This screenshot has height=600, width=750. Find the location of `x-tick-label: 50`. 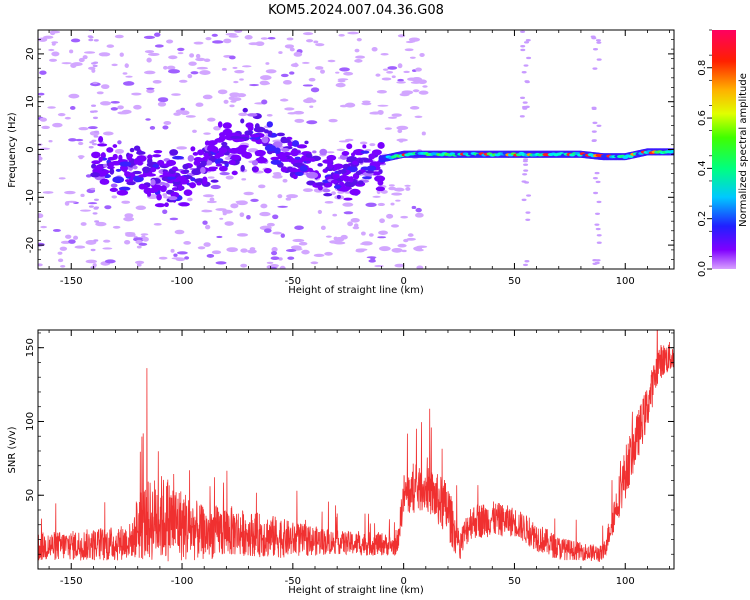

x-tick-label: 50 is located at coordinates (514, 281).